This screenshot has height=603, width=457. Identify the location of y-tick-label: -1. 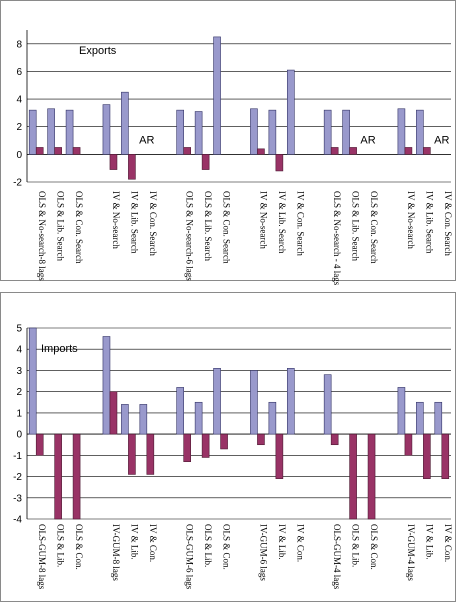
(17, 456).